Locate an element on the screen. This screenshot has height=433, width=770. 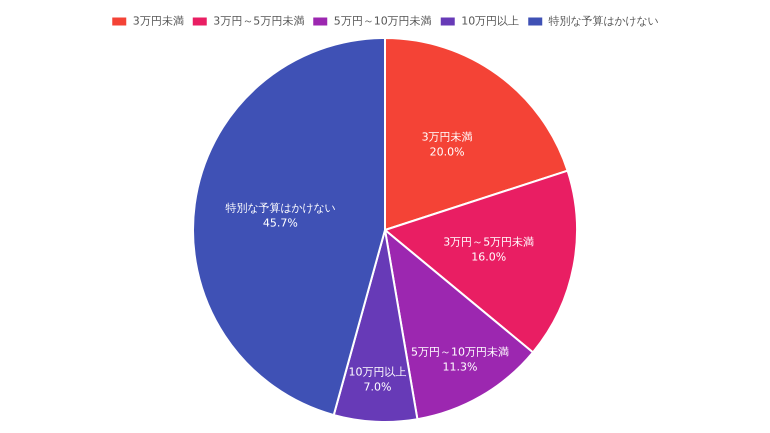
data-label: 16.0% is located at coordinates (488, 257).